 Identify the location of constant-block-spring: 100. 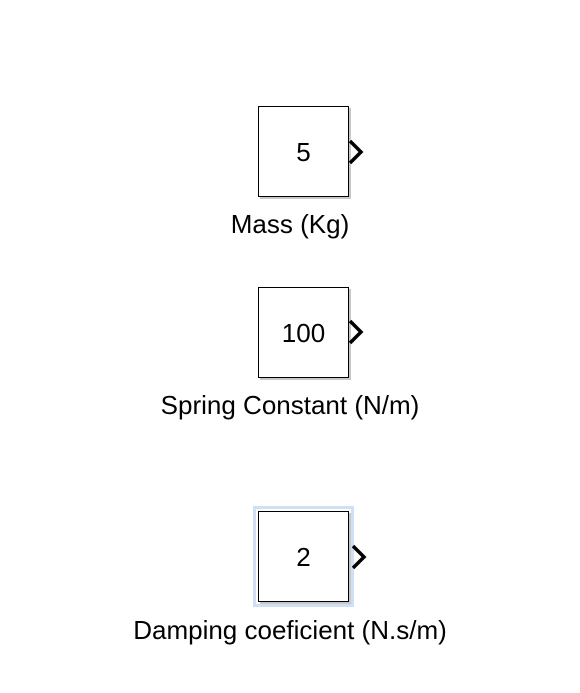
(303, 332).